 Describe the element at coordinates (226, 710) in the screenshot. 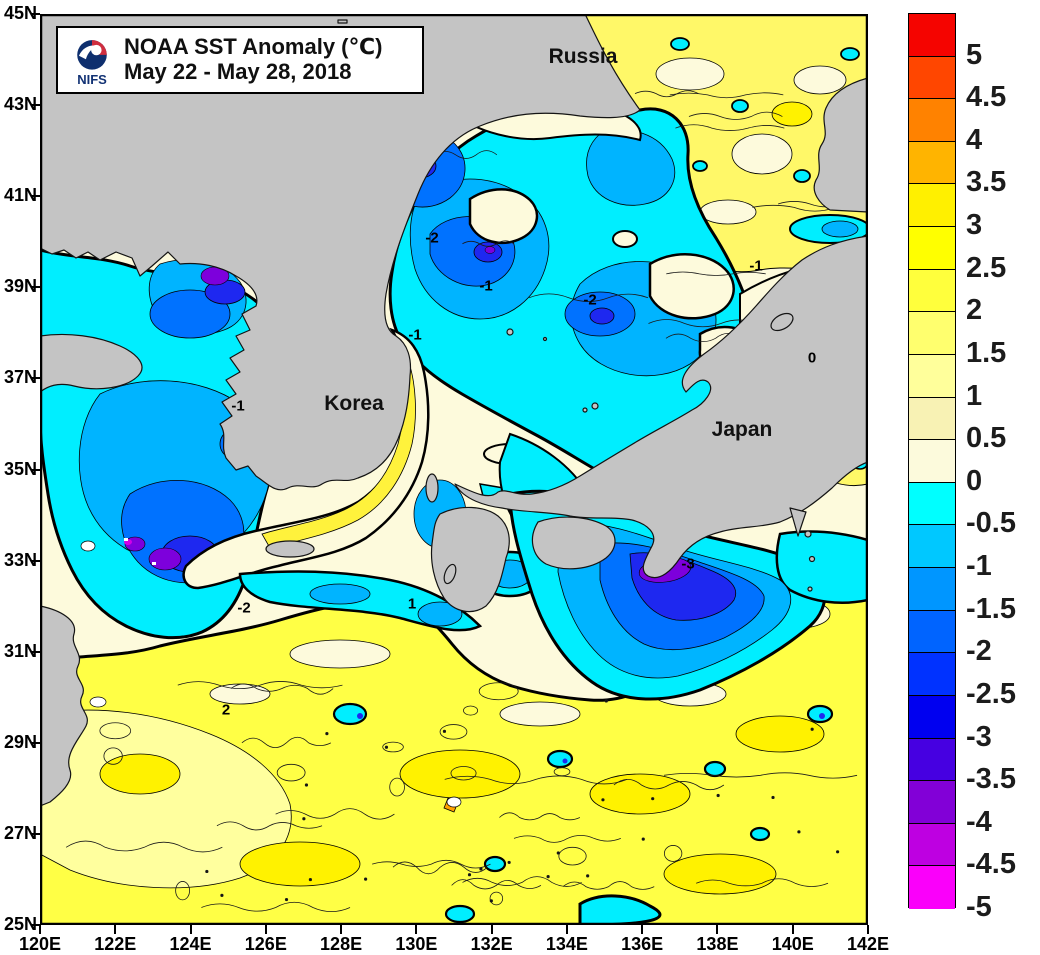

I see `contour-value-label: 2` at that location.